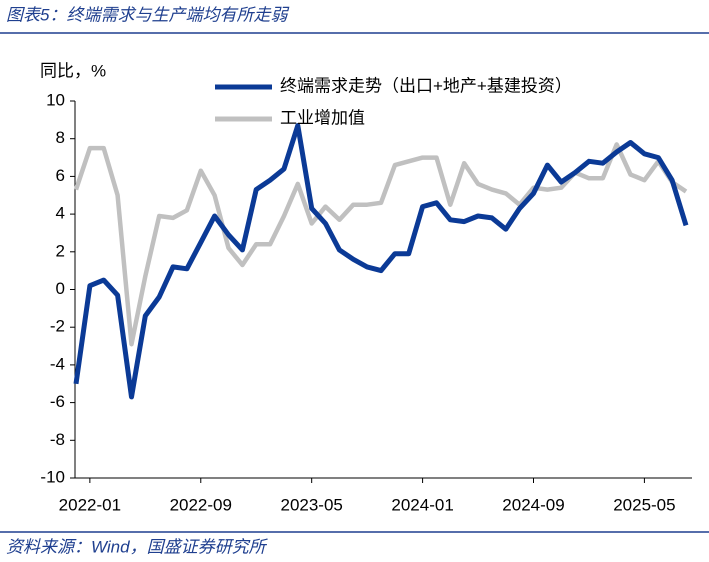  What do you see at coordinates (60, 213) in the screenshot?
I see `y-tick-label: 4` at bounding box center [60, 213].